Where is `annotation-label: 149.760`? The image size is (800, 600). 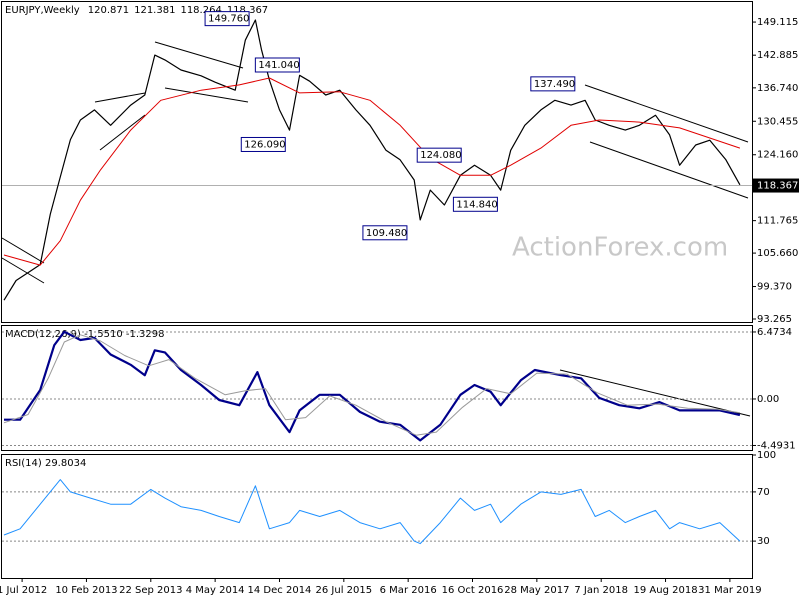 annotation-label: 149.760 is located at coordinates (228, 19).